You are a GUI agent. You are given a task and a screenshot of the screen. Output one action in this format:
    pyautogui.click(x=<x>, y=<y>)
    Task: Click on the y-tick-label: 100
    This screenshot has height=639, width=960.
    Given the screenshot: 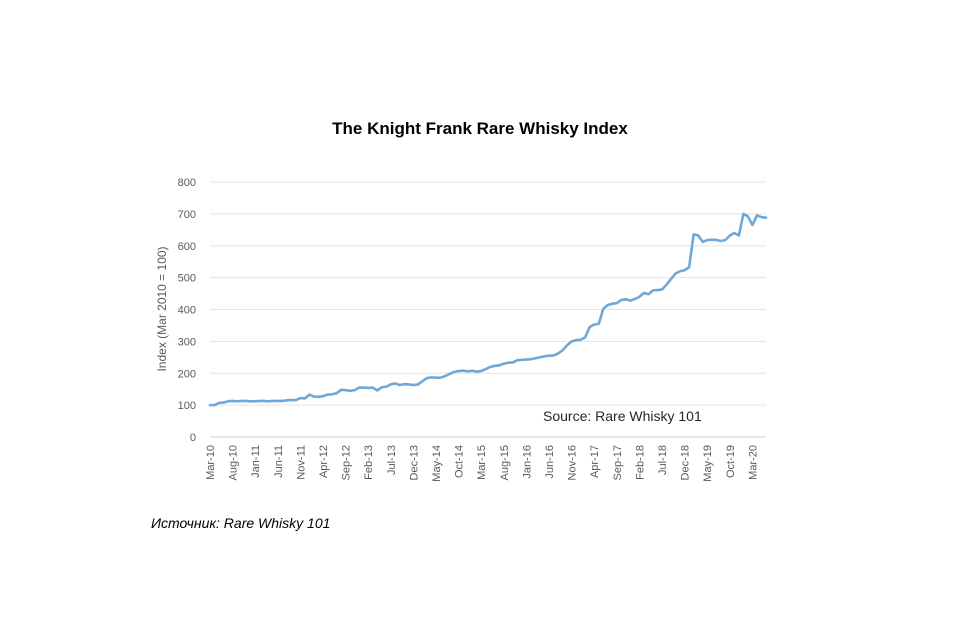 What is the action you would take?
    pyautogui.click(x=187, y=406)
    